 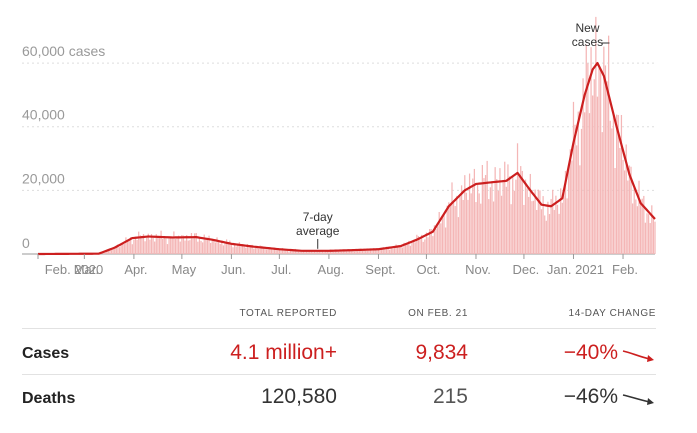 What do you see at coordinates (74, 269) in the screenshot?
I see `x-tick-label: Feb. 2020` at bounding box center [74, 269].